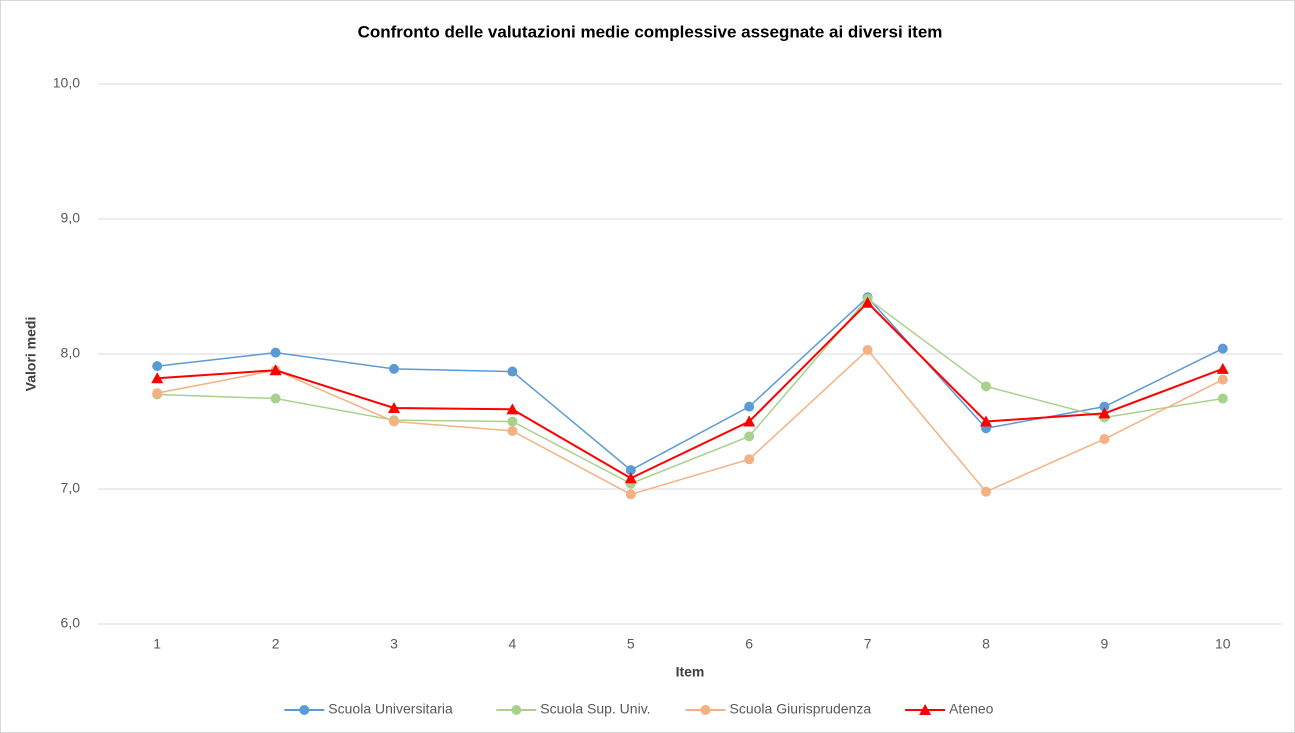 This screenshot has width=1295, height=733. I want to click on x-tick-label: 9, so click(1105, 644).